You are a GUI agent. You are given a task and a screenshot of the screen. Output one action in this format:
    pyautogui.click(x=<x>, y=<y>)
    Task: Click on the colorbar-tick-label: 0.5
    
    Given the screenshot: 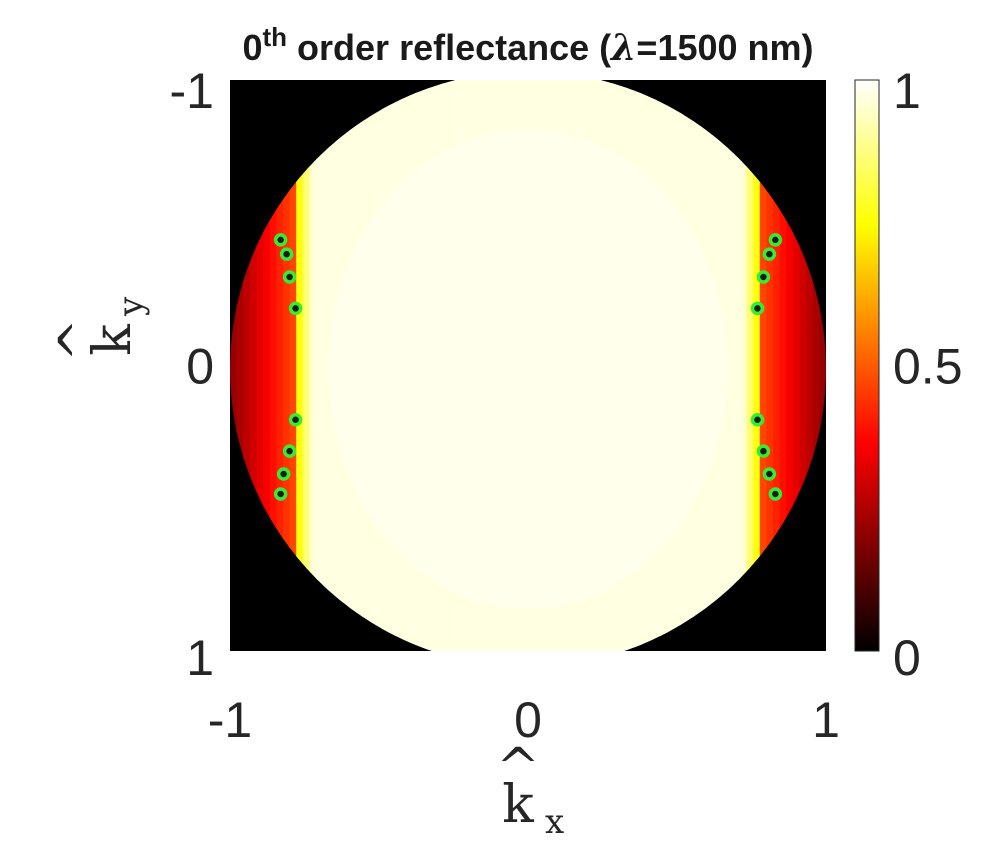 What is the action you would take?
    pyautogui.click(x=928, y=367)
    